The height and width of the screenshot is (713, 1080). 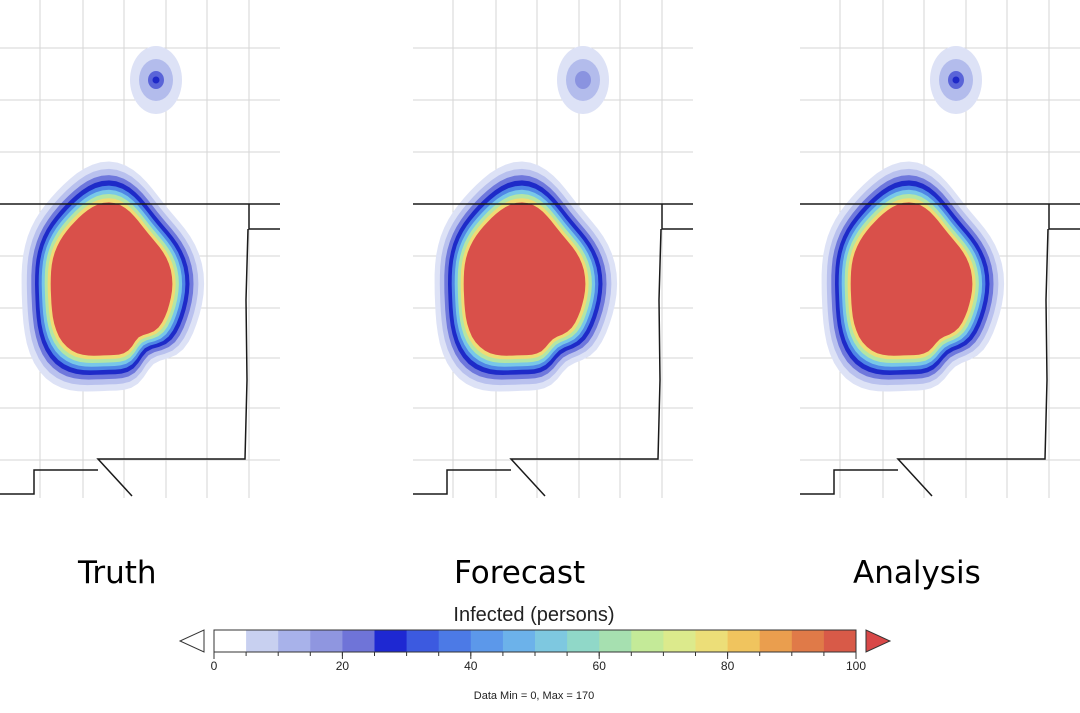 I want to click on colorbar: 0 20 40 60 80 100, so click(x=535, y=651).